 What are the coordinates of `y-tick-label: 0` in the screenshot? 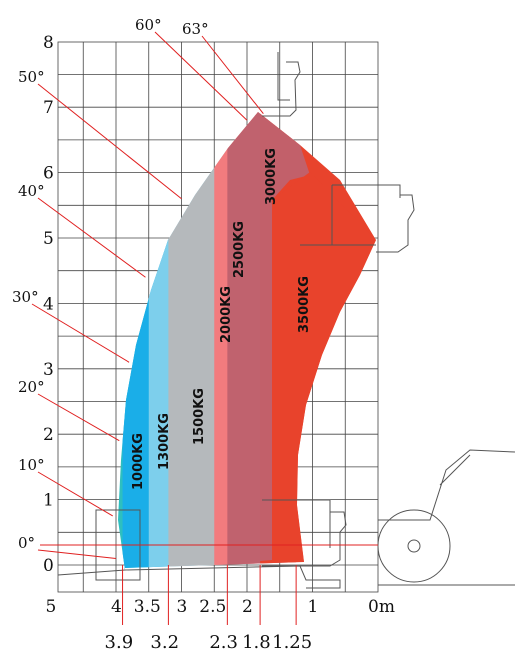 It's located at (48, 566).